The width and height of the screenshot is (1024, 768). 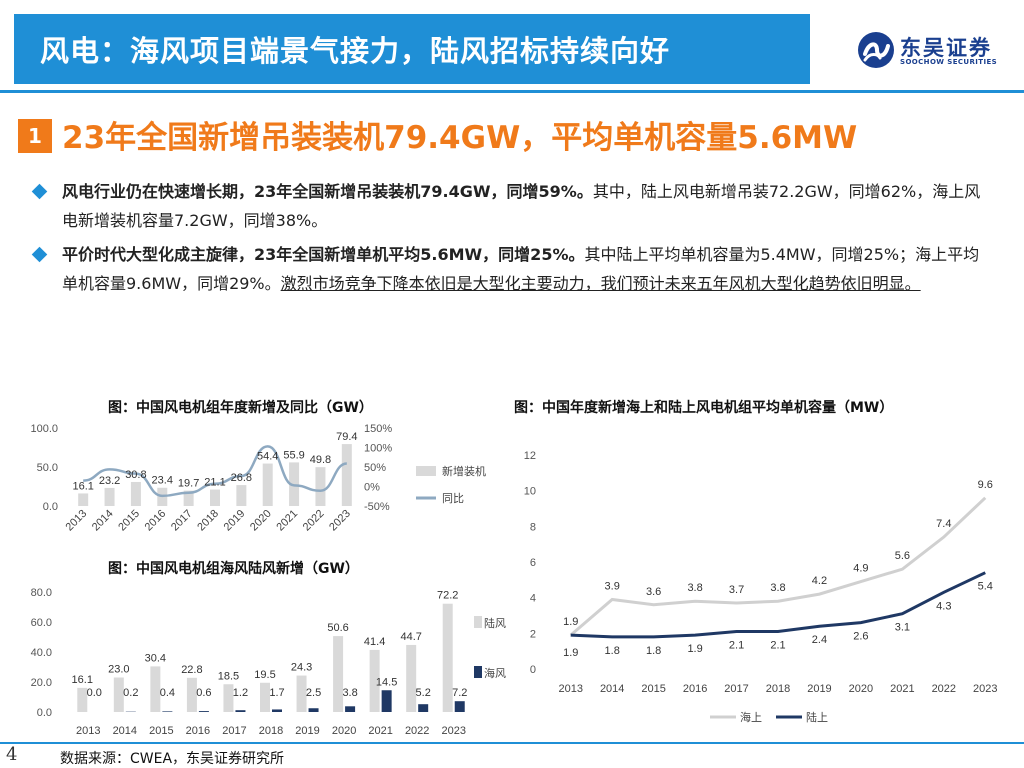 I want to click on section-number: 1, so click(x=35, y=136).